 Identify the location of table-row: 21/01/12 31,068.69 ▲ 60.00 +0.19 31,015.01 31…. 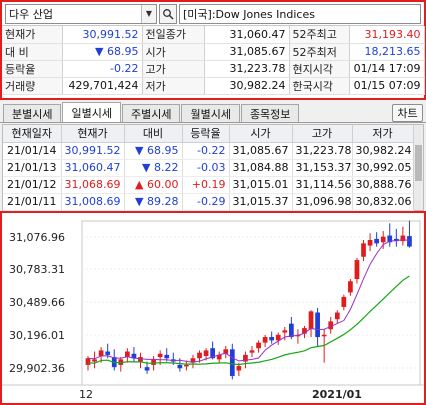
(208, 185).